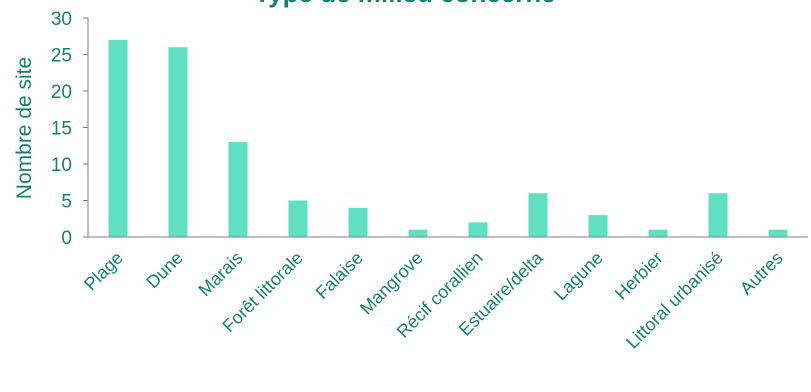  Describe the element at coordinates (164, 270) in the screenshot. I see `x-tick-label: Dune` at that location.